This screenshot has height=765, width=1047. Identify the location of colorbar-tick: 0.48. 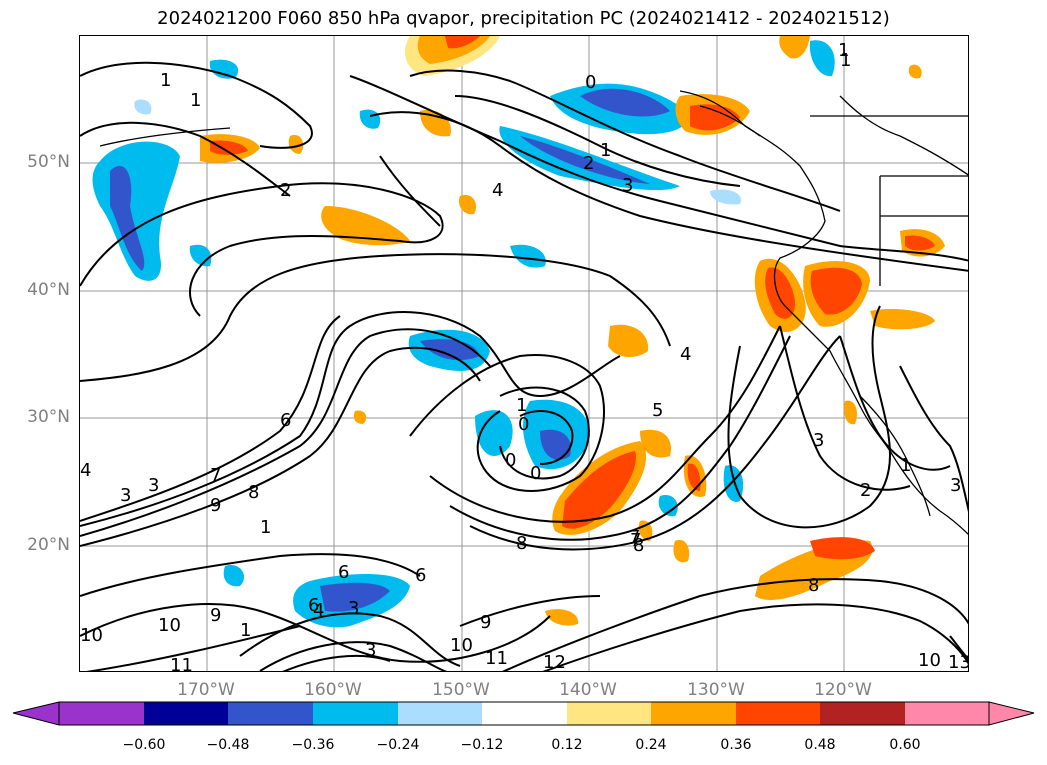
(820, 745).